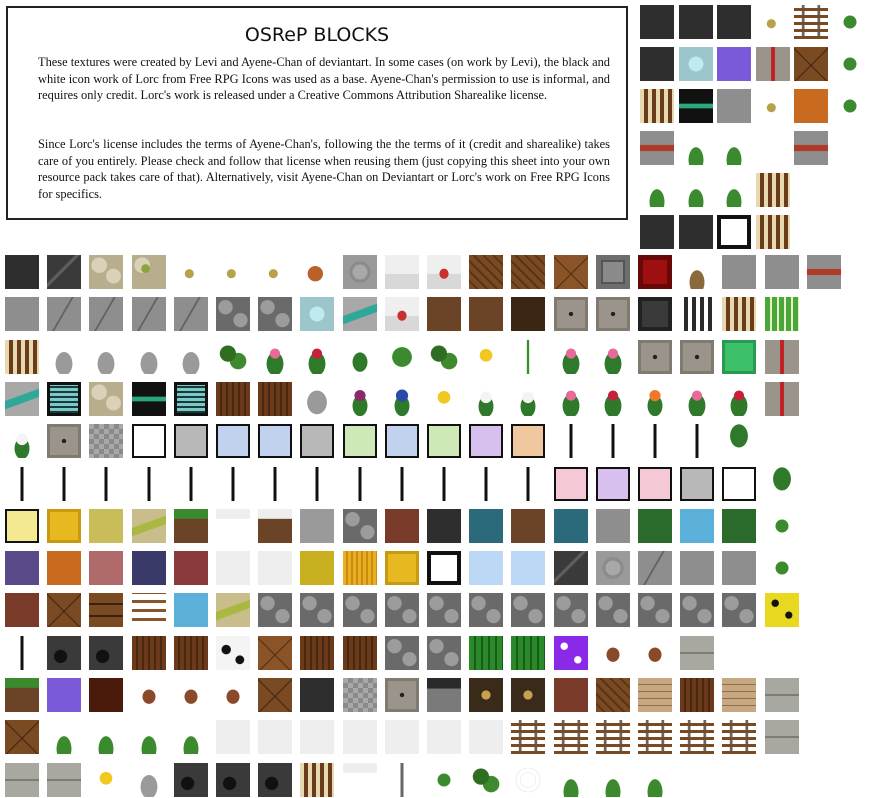  I want to click on texture-tile-round-bush, so click(401, 356).